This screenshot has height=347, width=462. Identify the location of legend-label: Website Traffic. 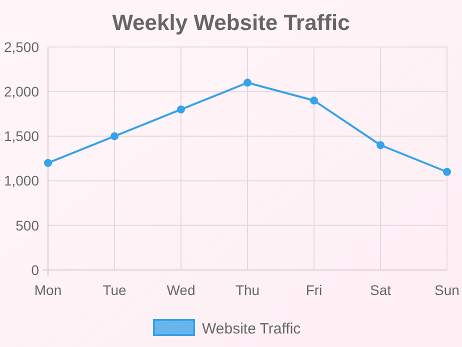
(252, 329).